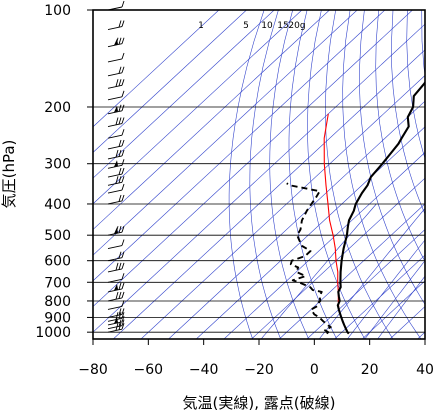 The width and height of the screenshot is (435, 412). Describe the element at coordinates (370, 370) in the screenshot. I see `x-tick-label: 20` at that location.